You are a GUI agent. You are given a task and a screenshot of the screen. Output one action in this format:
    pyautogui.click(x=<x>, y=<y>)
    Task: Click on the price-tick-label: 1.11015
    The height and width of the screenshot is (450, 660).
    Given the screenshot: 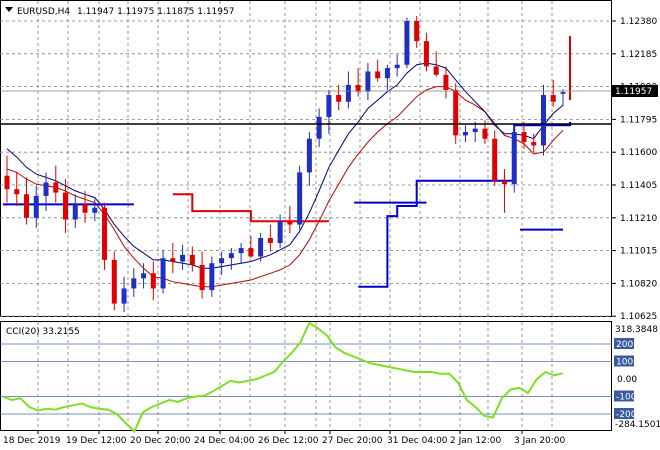 What is the action you would take?
    pyautogui.click(x=638, y=252)
    